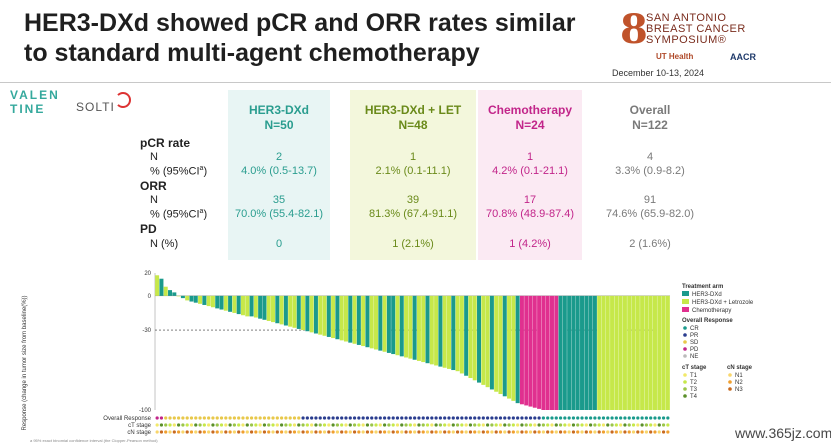 Image resolution: width=831 pixels, height=447 pixels. I want to click on cell-pcr-n: 1, so click(530, 157).